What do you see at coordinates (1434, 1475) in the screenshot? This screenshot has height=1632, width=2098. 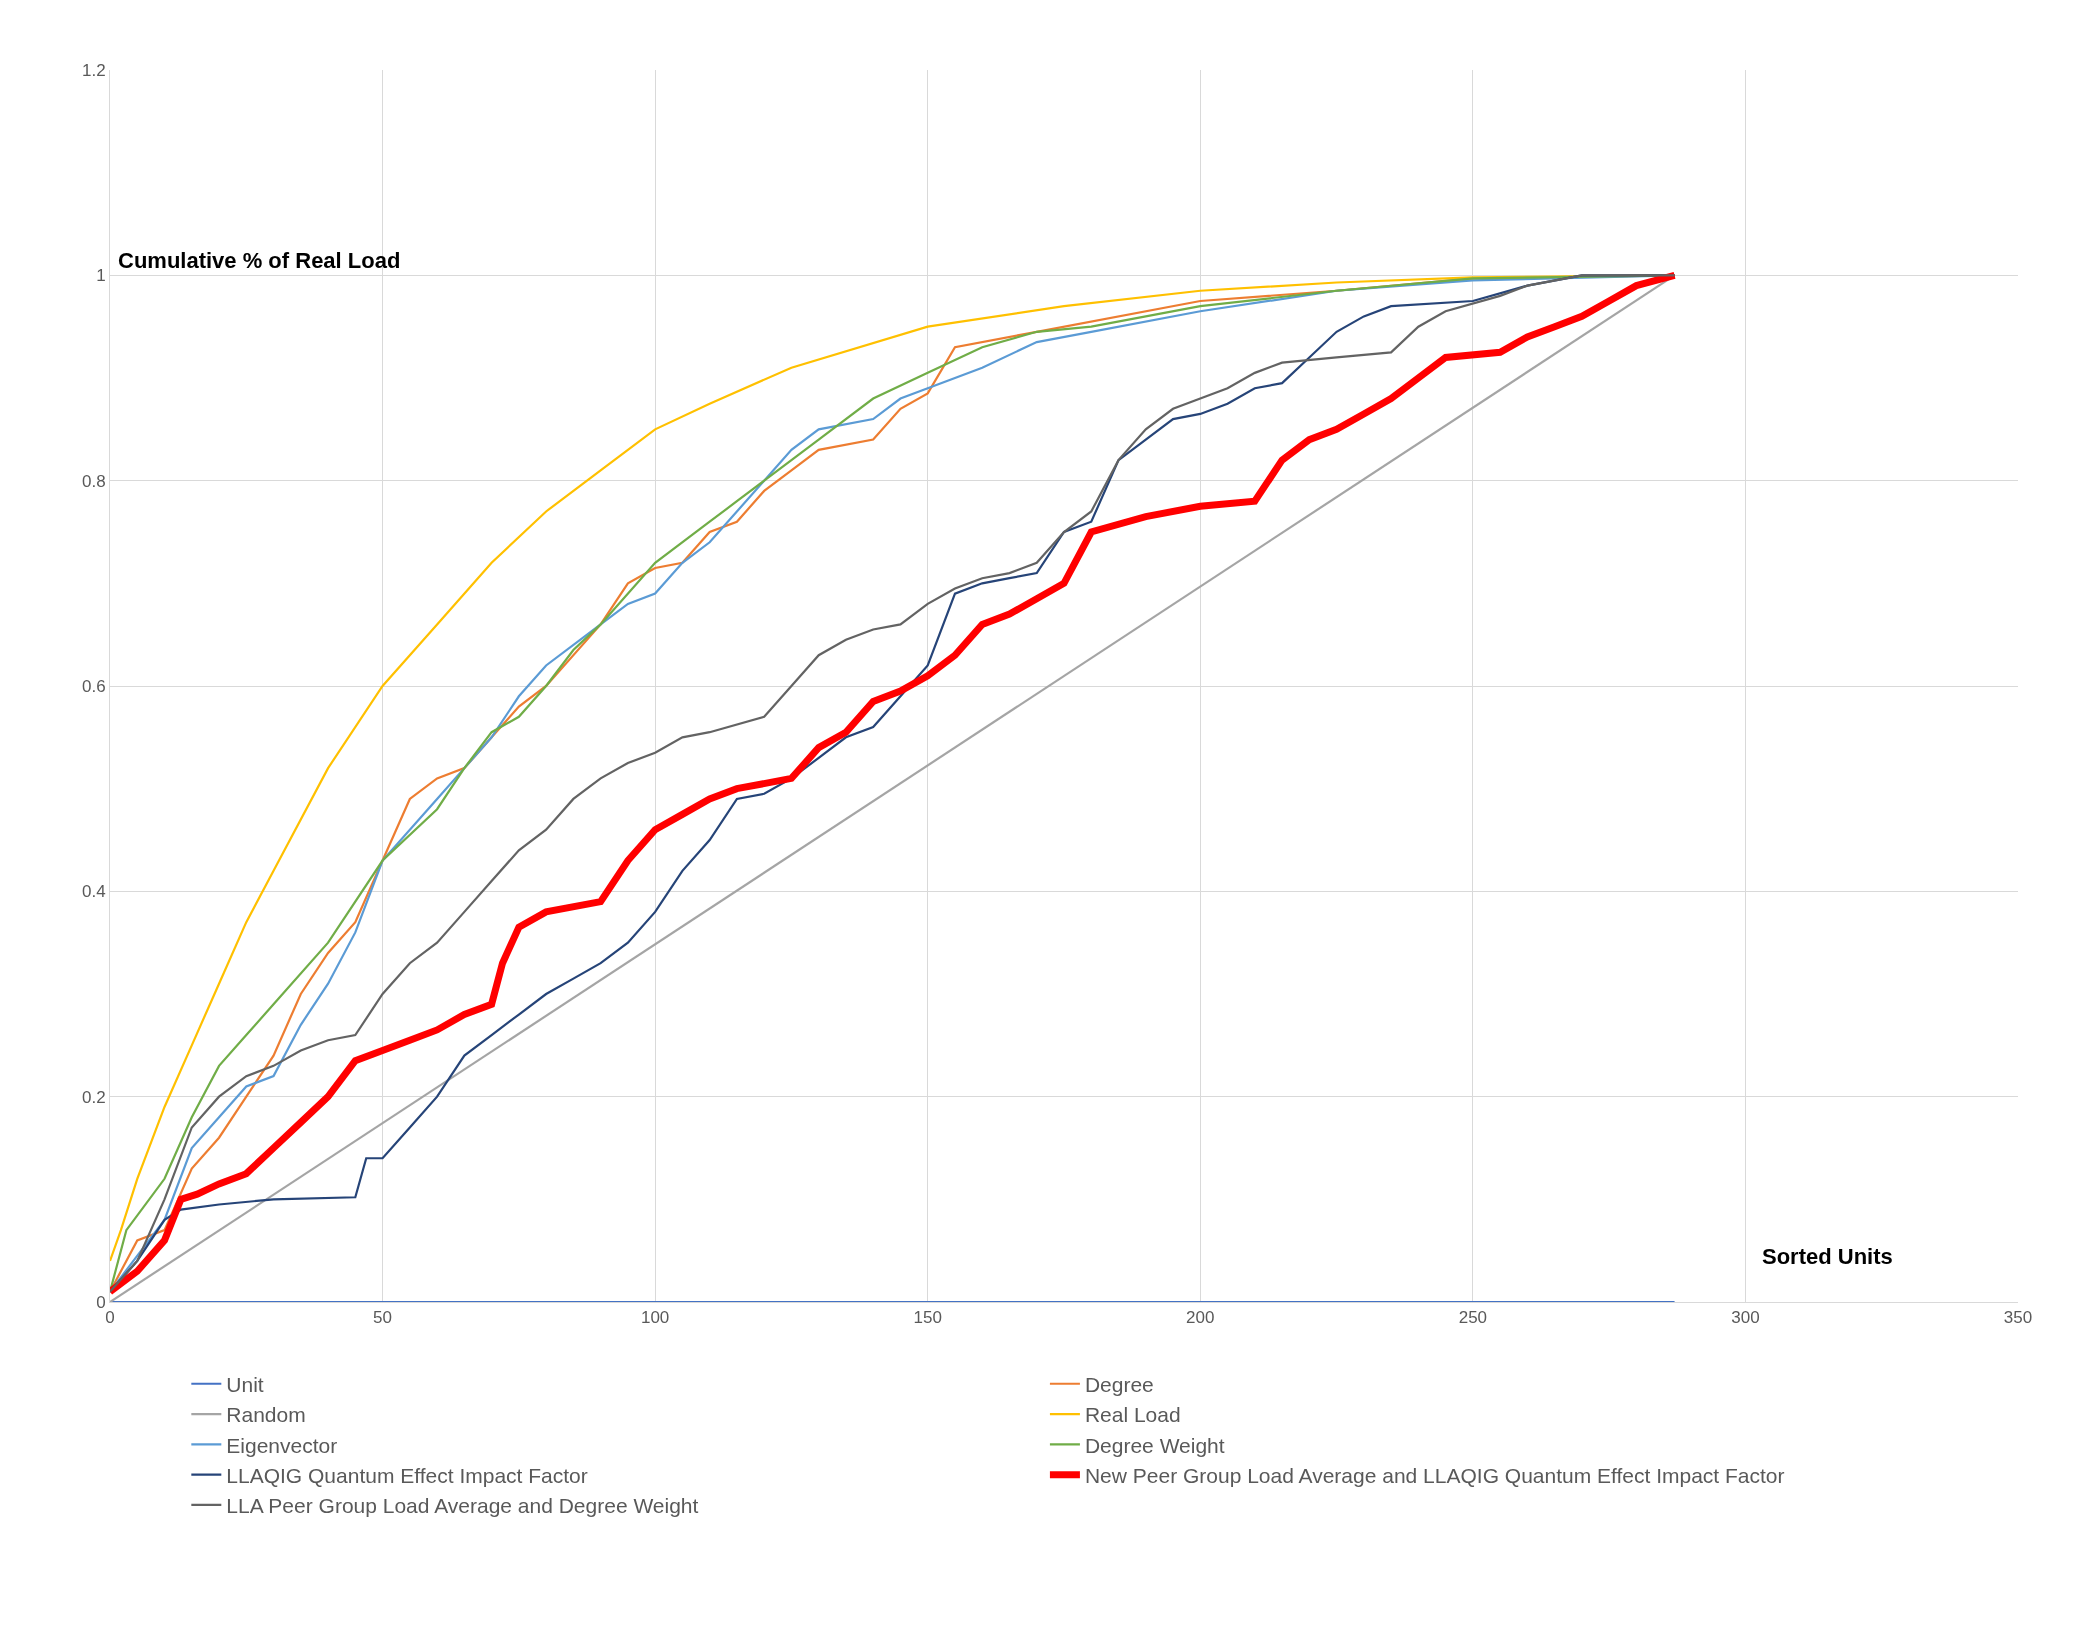 I see `legend-label: New Peer Group Load Average and LLAQIG Quantum Effect Impact Factor` at bounding box center [1434, 1475].